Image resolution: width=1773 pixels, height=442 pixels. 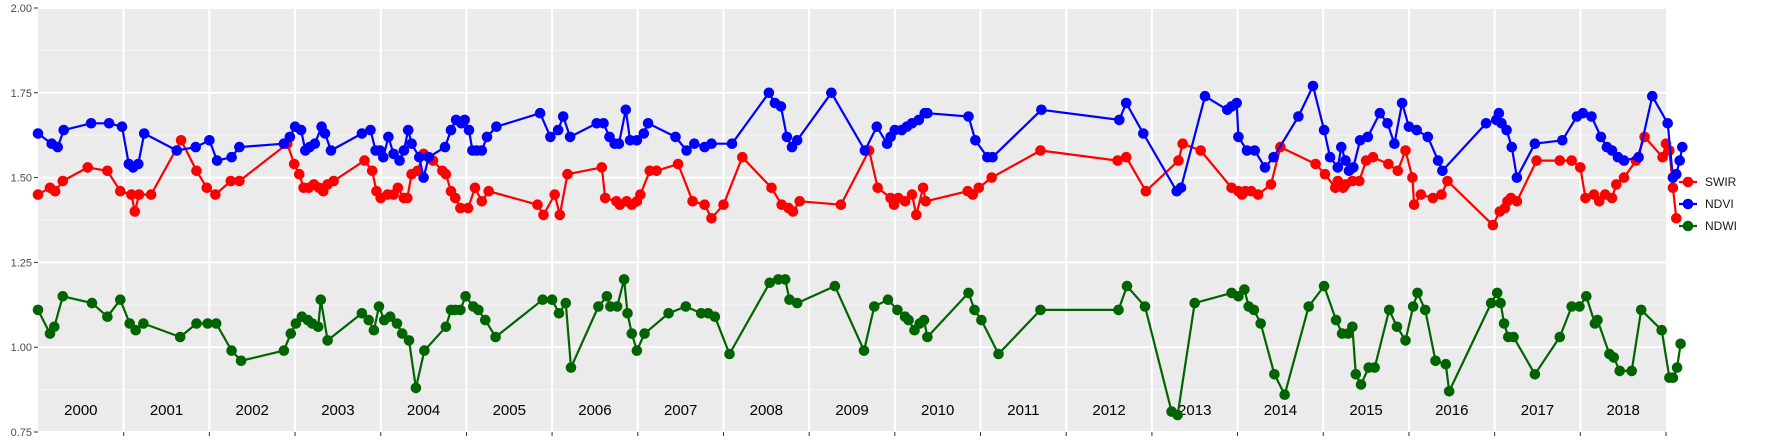 I want to click on y-tick-label: 2.00, so click(x=21, y=9).